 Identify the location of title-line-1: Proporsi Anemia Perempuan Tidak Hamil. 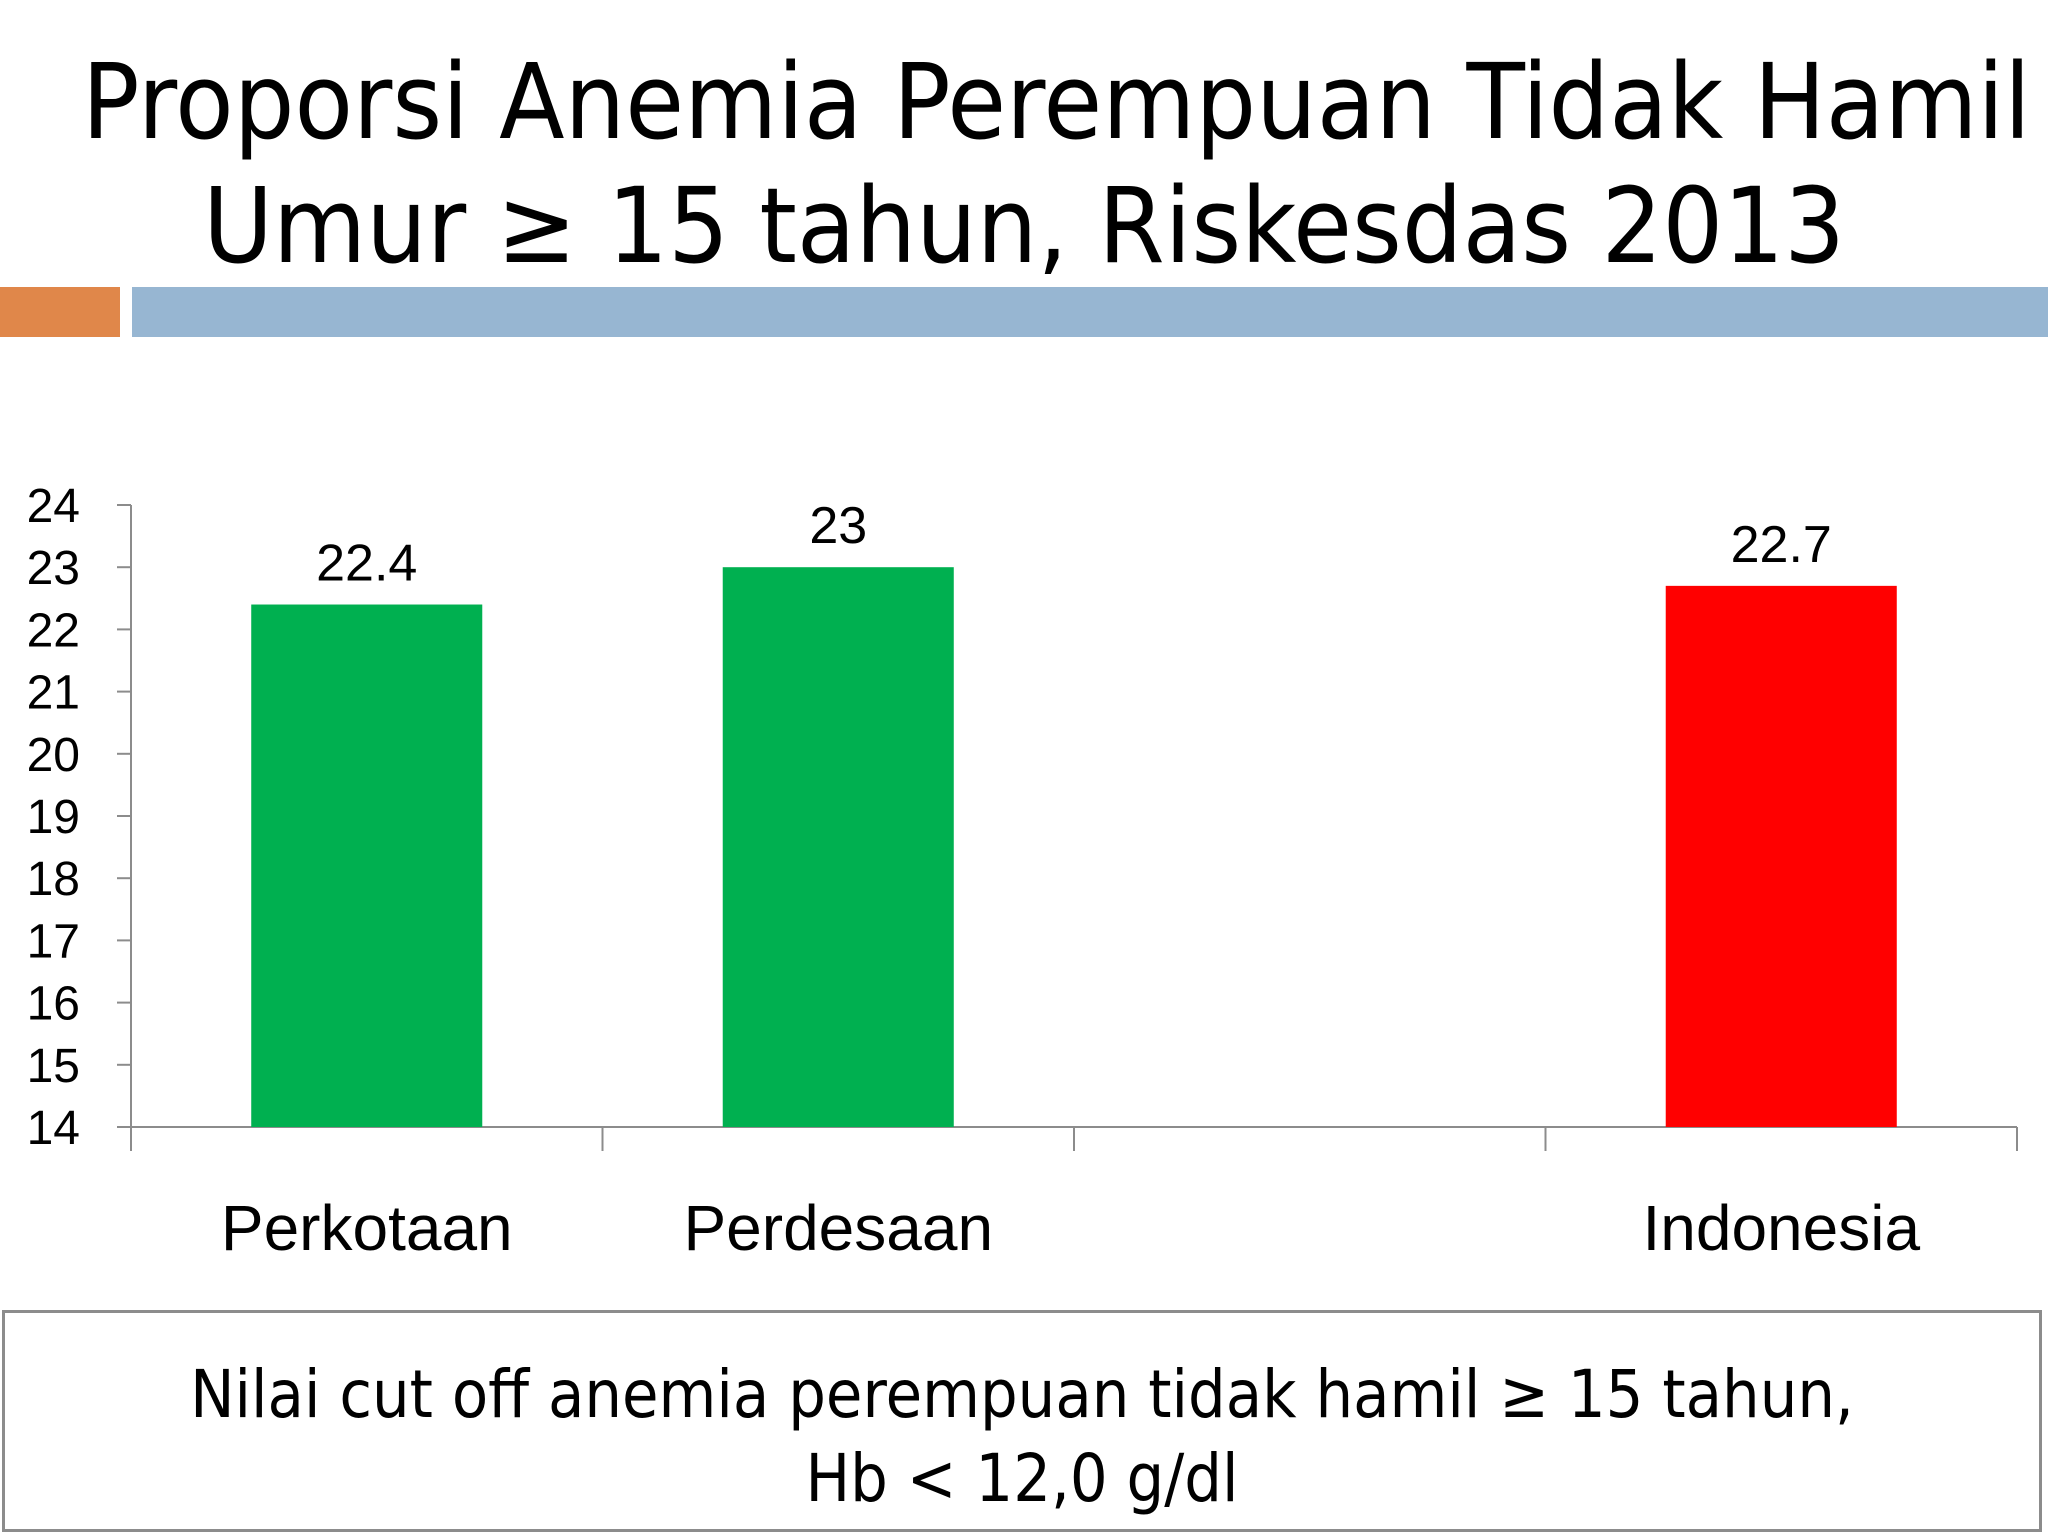
(1056, 102).